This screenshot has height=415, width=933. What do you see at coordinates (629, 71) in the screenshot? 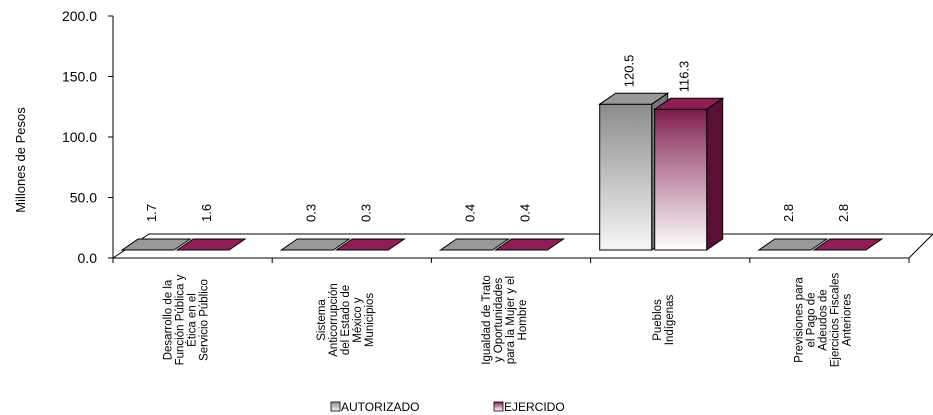
I see `data-label: 120.5` at bounding box center [629, 71].